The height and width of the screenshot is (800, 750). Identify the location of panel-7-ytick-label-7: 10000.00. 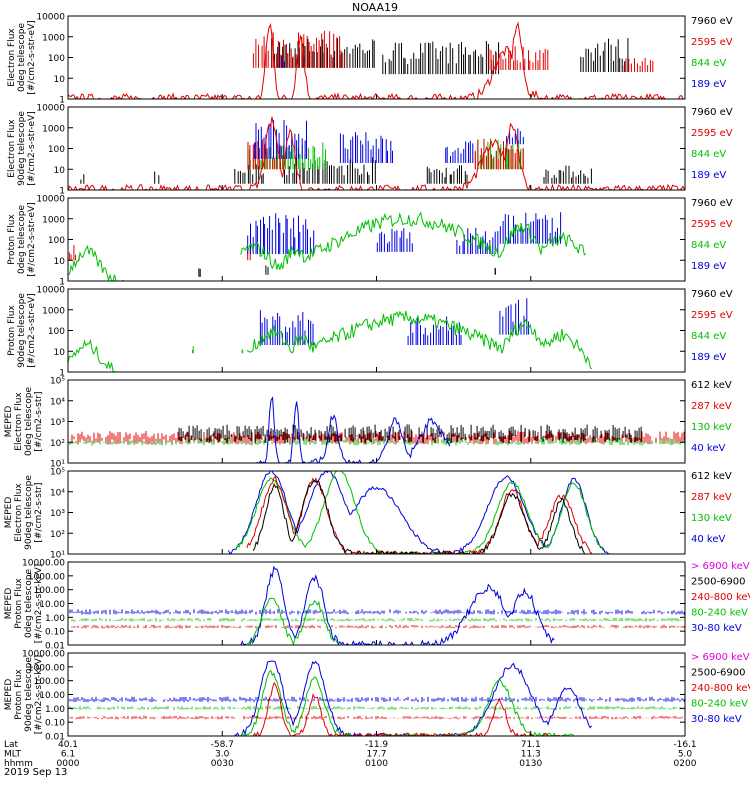
(43, 564).